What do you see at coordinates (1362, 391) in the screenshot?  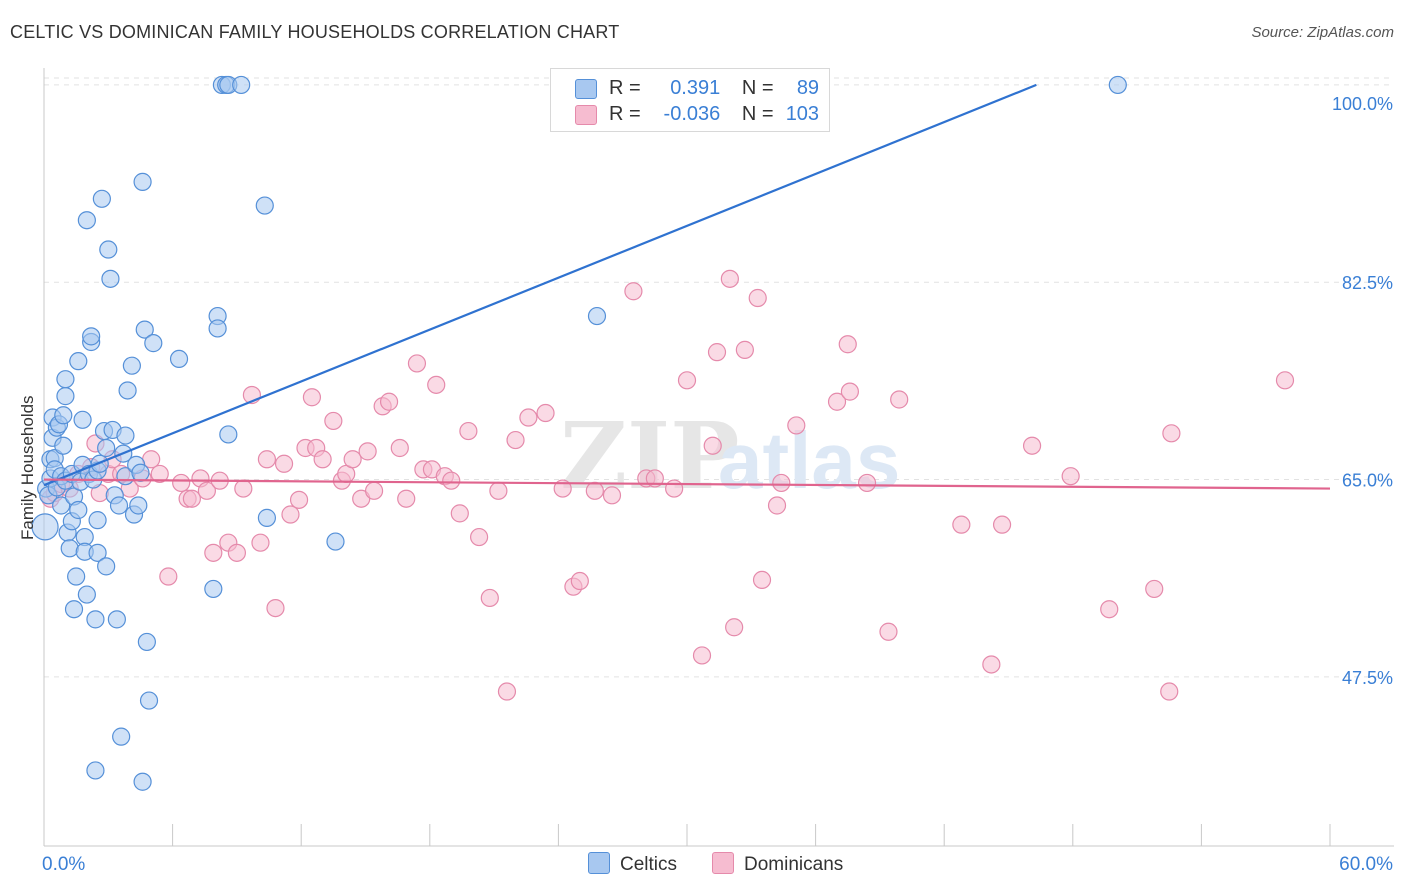 I see `y-tick-labels: 47.5% 65.0% 82.5% 100.0%` at bounding box center [1362, 391].